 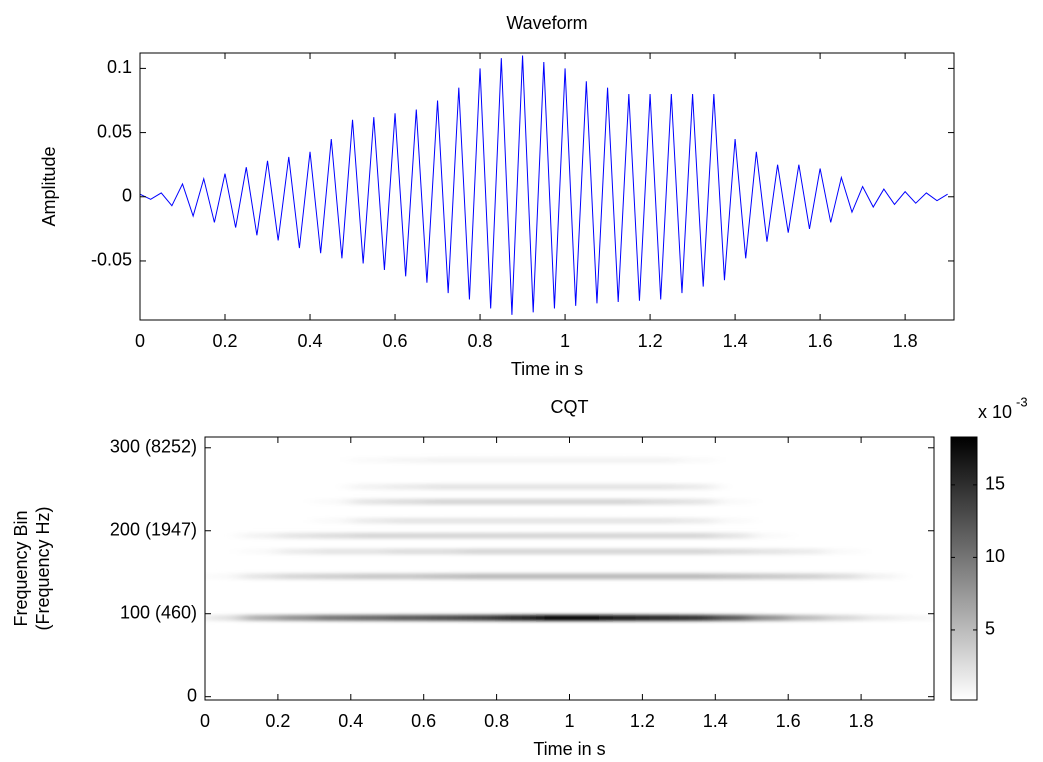 What do you see at coordinates (423, 721) in the screenshot?
I see `x-tick-label: 0.6` at bounding box center [423, 721].